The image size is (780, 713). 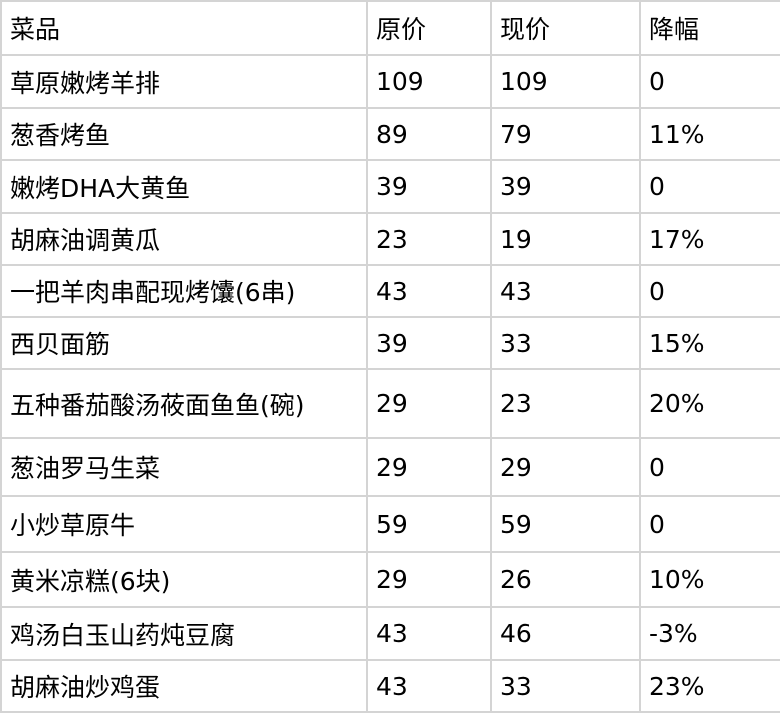 What do you see at coordinates (184, 467) in the screenshot?
I see `cell-dish: 葱油罗马生菜` at bounding box center [184, 467].